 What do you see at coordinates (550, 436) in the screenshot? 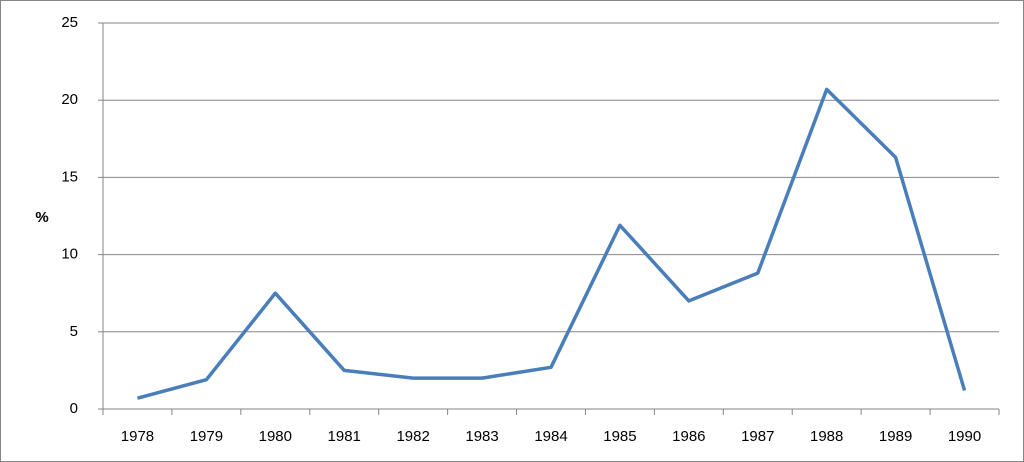
I see `x-tick-label: 1984` at bounding box center [550, 436].